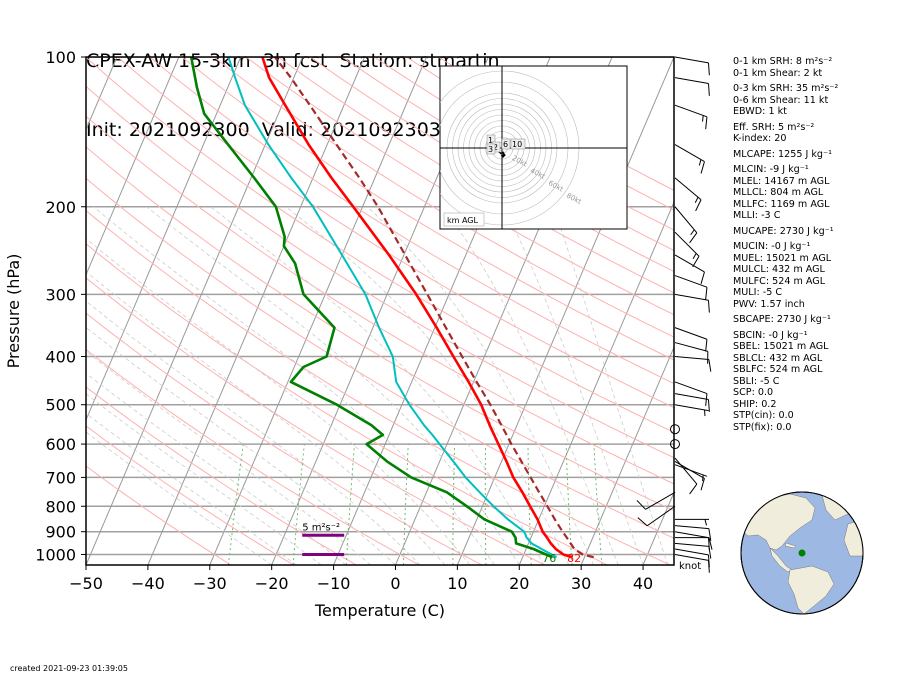 The image size is (906, 675). I want to click on surface-dewpoint-label: 76, so click(549, 558).